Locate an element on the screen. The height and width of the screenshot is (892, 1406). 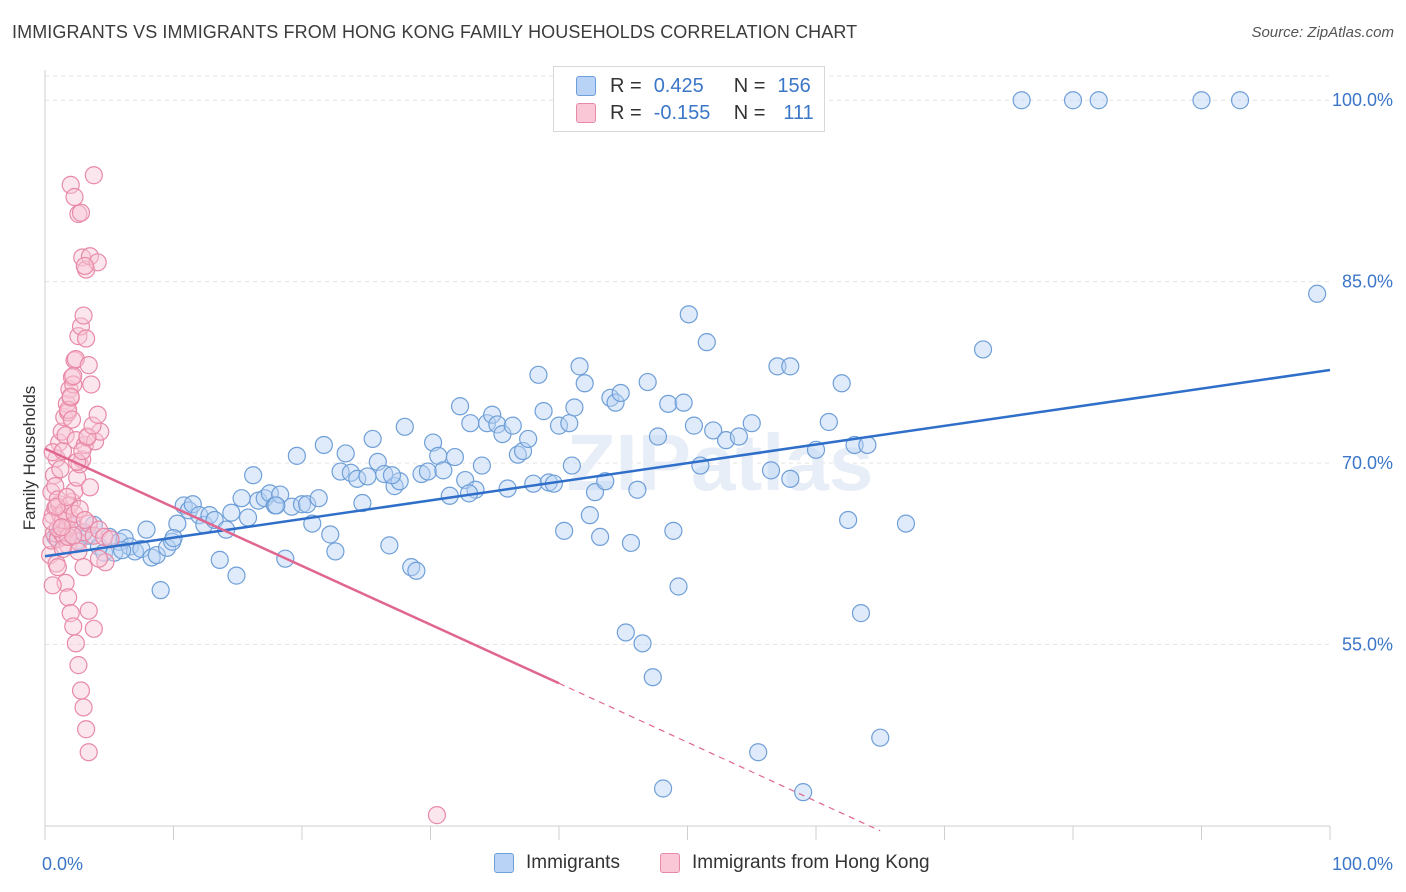
y-tick-label: 100.0% is located at coordinates (1362, 100).